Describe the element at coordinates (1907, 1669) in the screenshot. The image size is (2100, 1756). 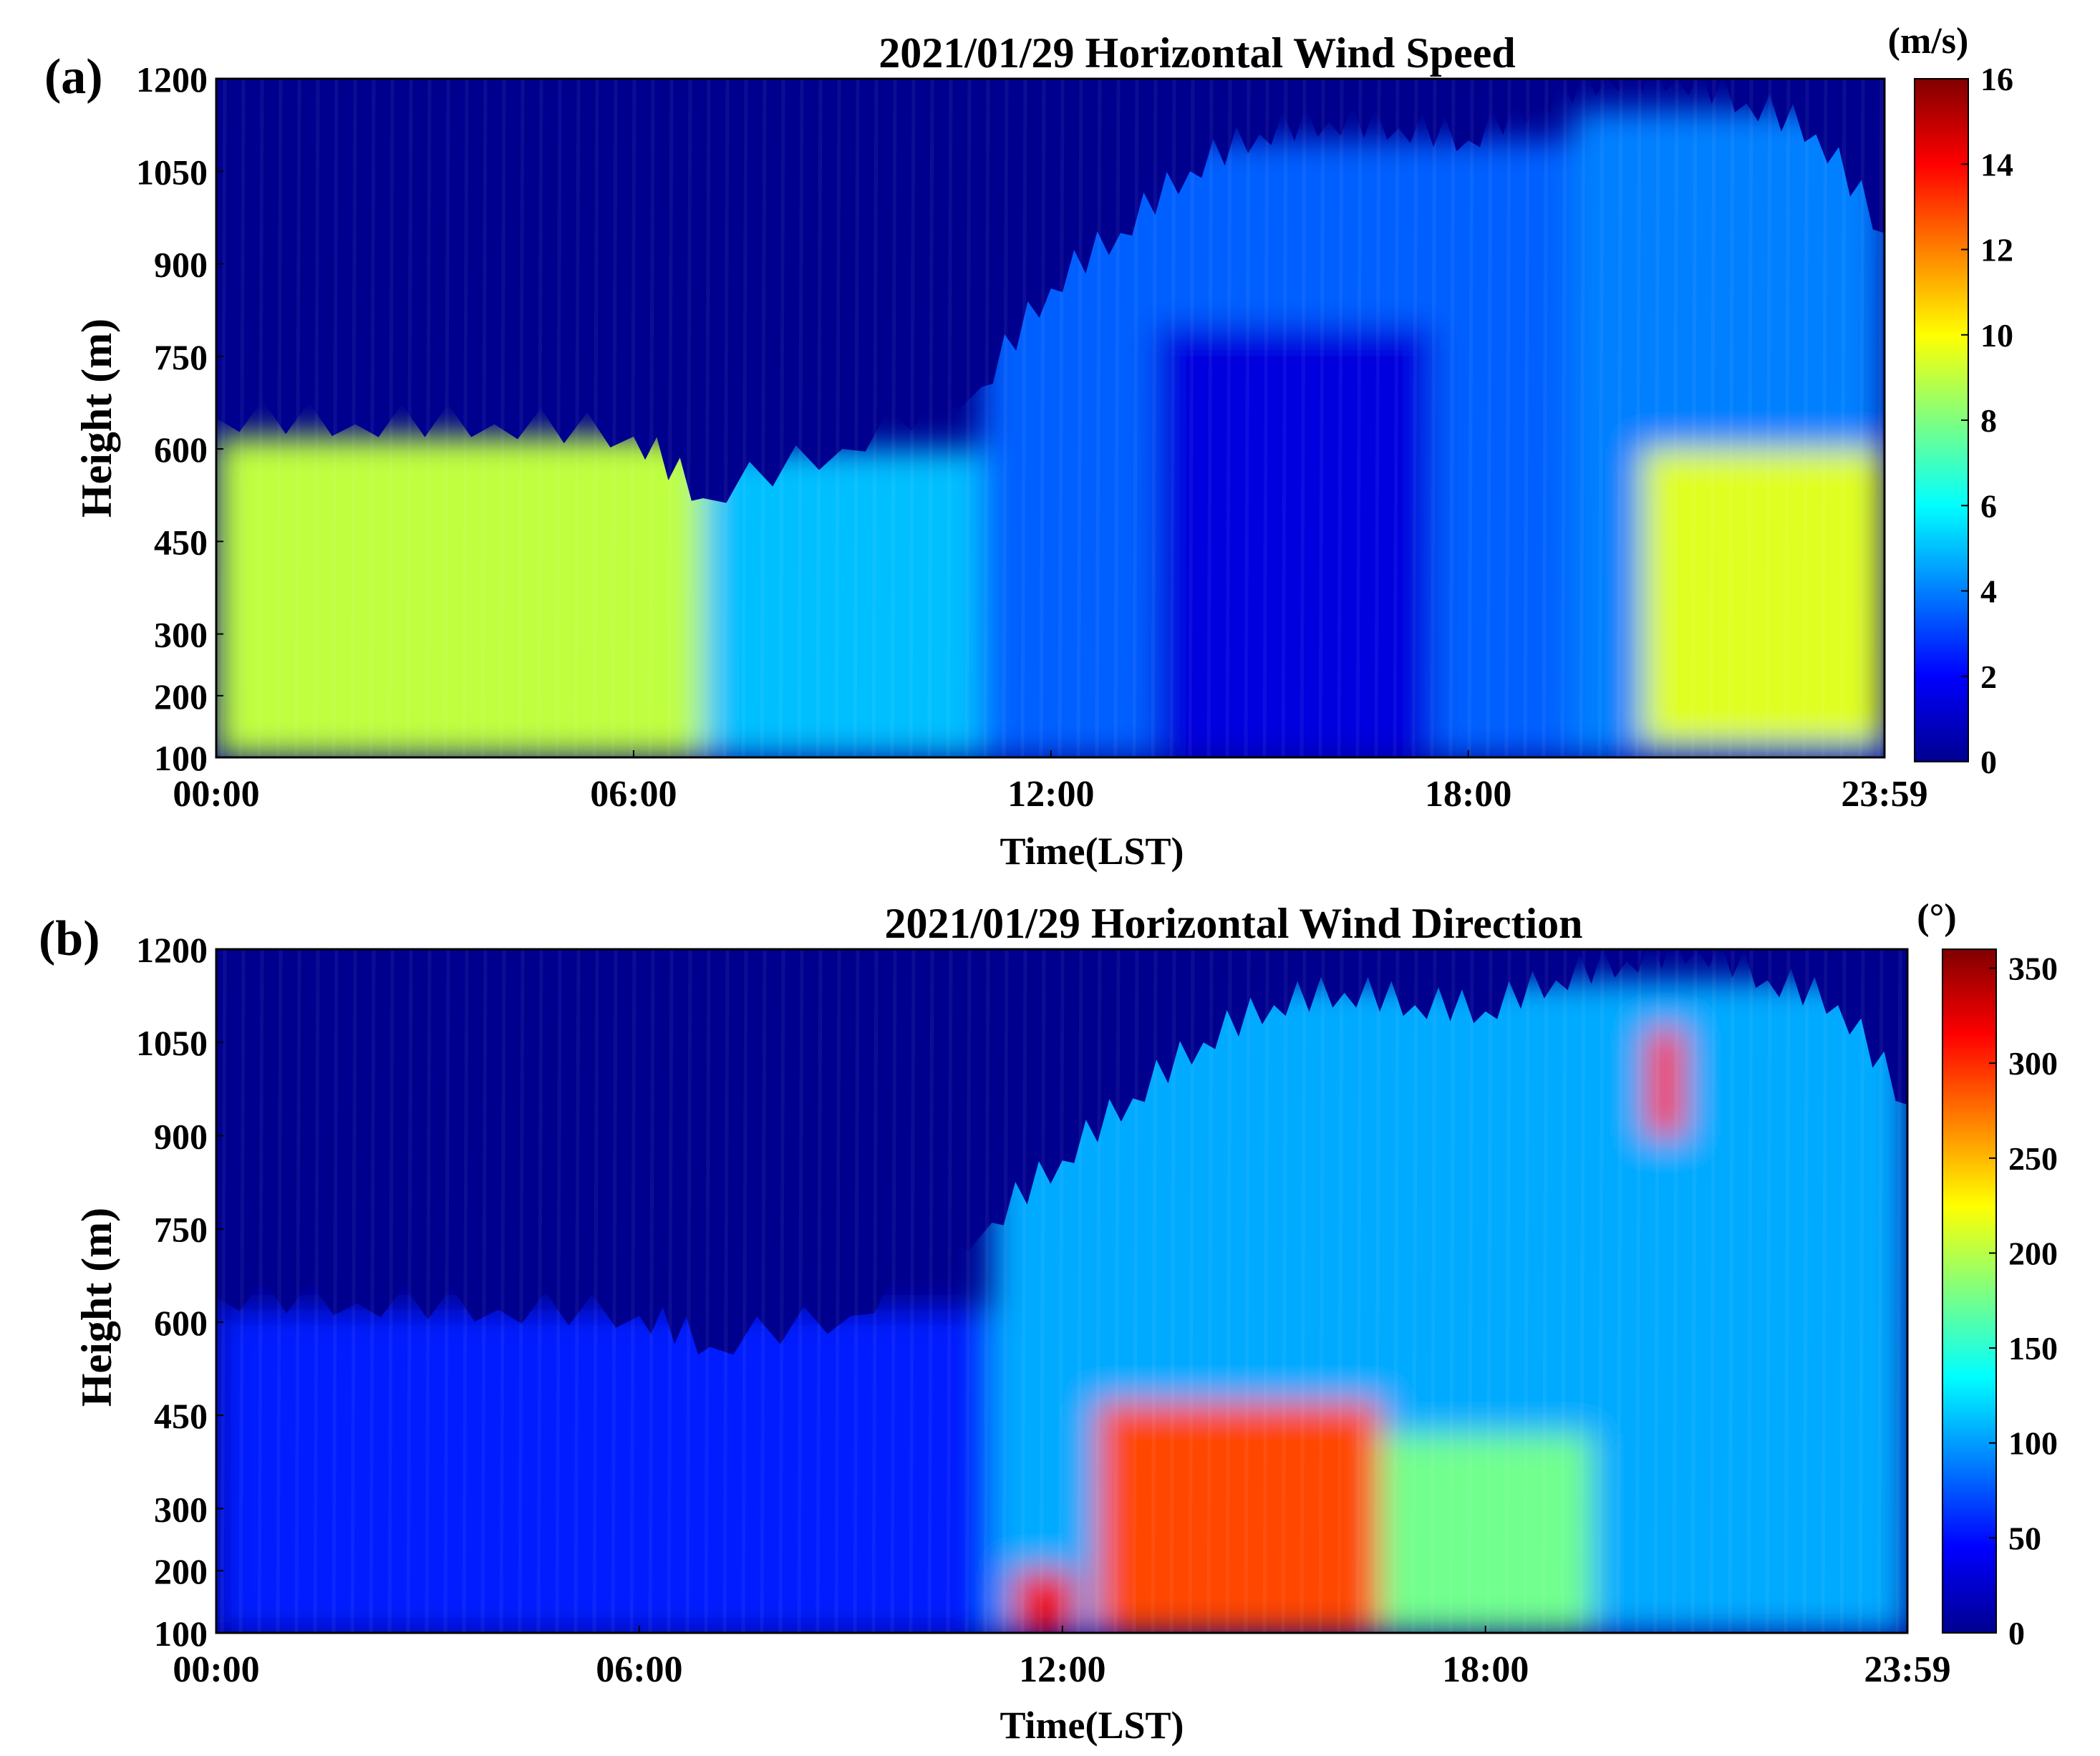
I see `x-tick-label: 23:59` at that location.